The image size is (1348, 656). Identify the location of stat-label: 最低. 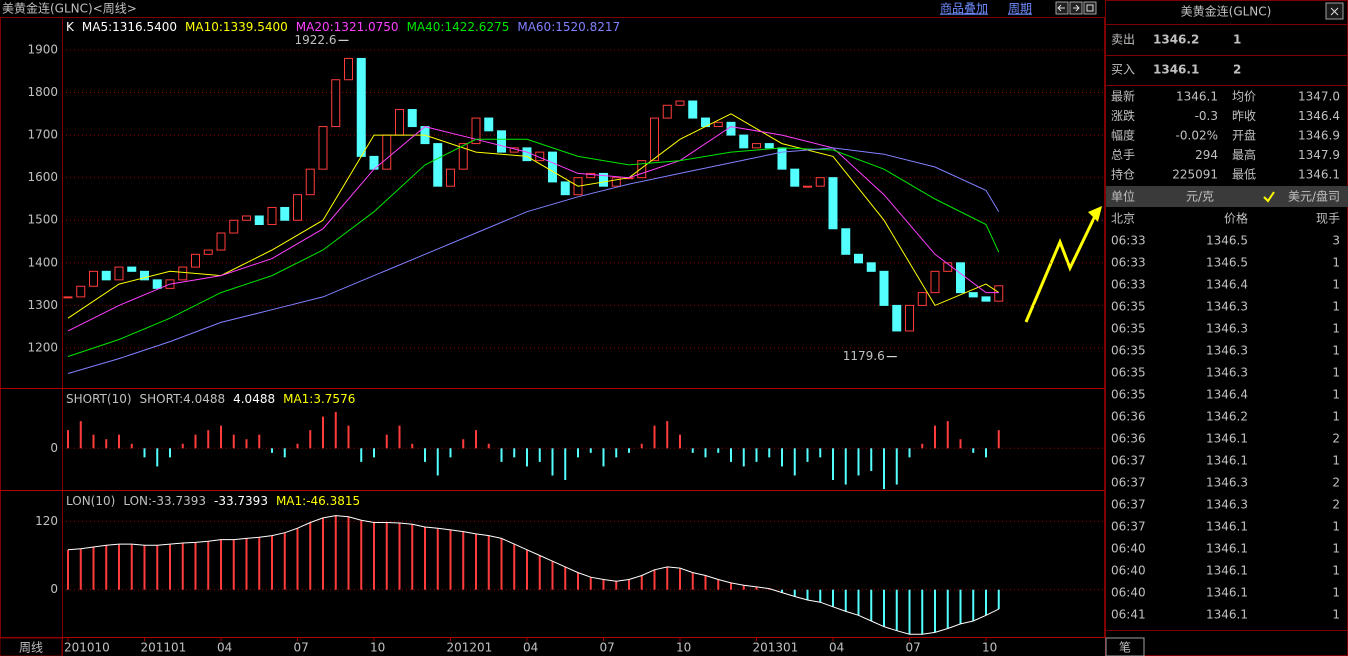
(1244, 175).